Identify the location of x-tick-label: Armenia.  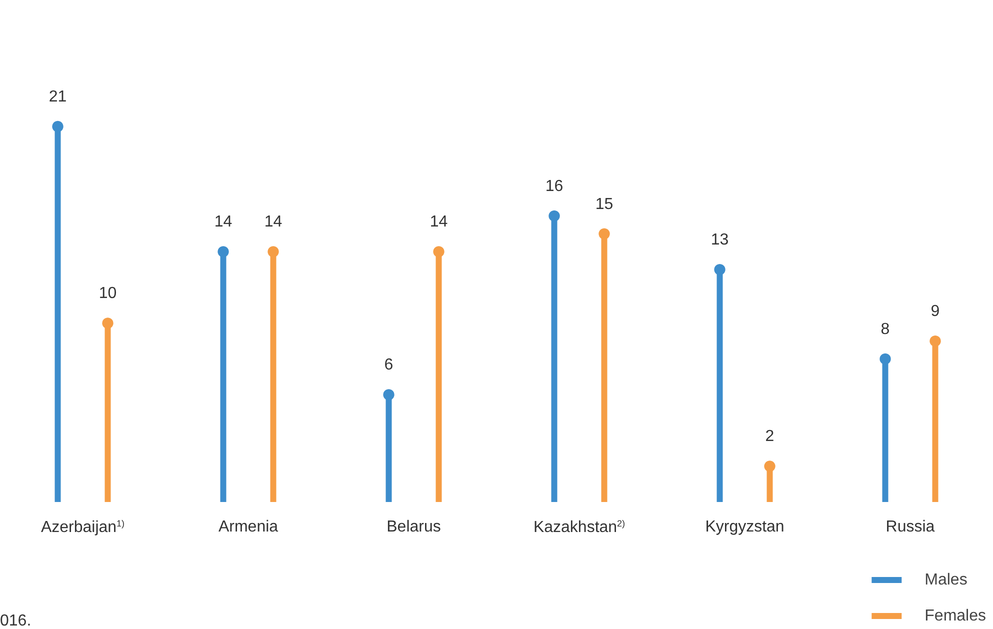
(248, 527).